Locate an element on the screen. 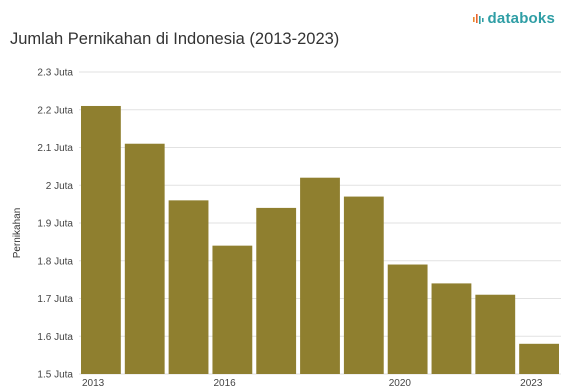 The width and height of the screenshot is (563, 388). brand-name: databoks is located at coordinates (521, 18).